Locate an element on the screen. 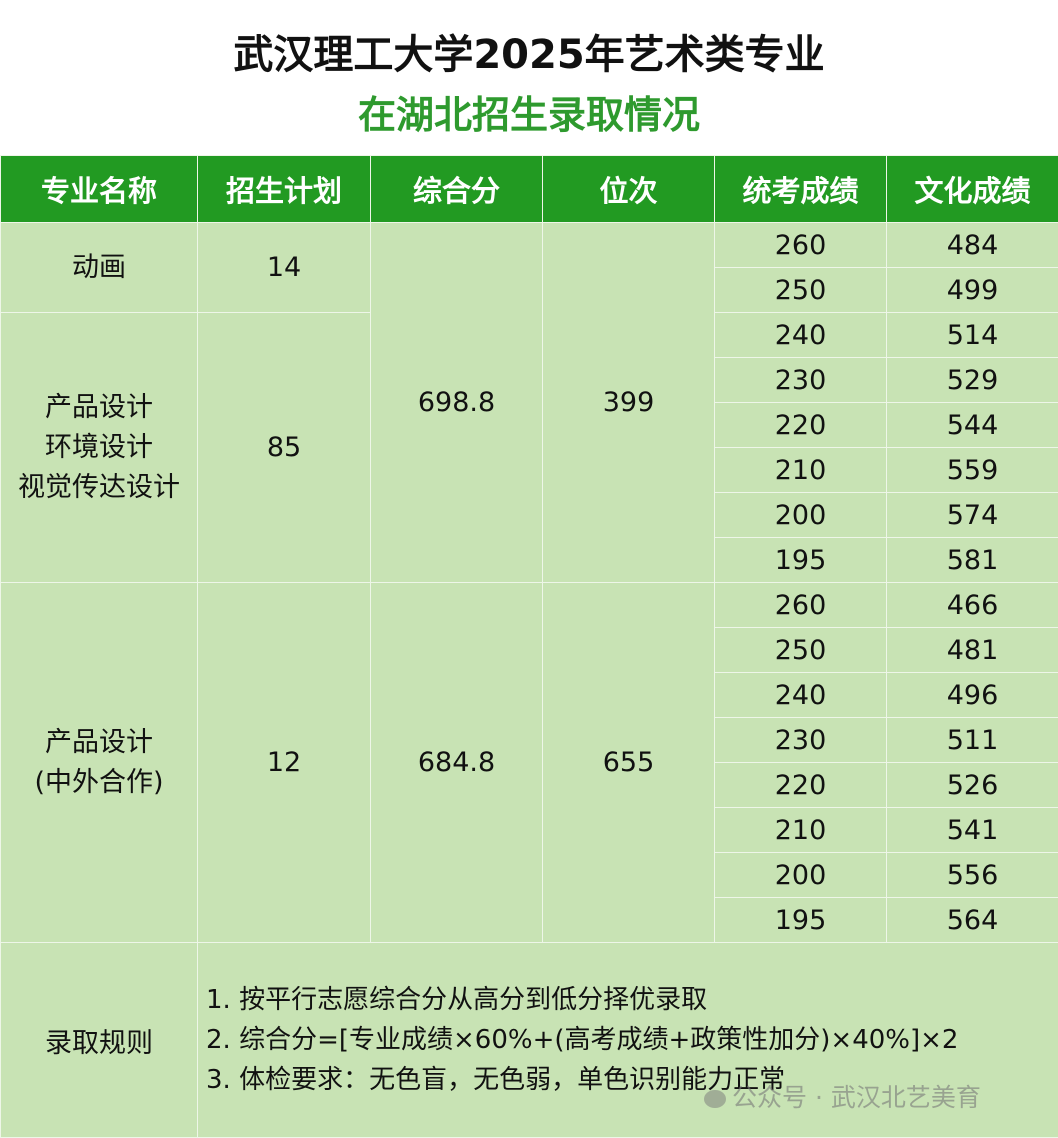  header-plan: 招生计划 is located at coordinates (284, 189).